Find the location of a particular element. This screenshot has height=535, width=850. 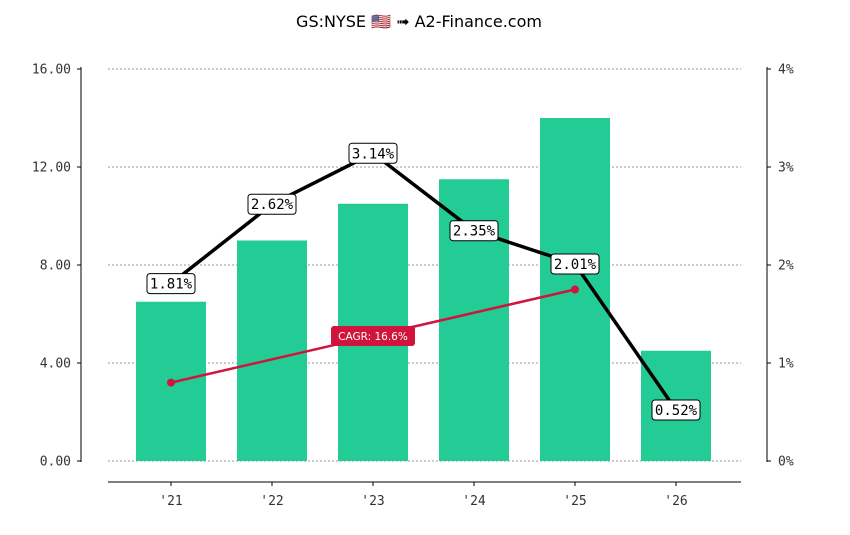

chart-title: GS:NYSE 🇺🇸 ➟ A2-Finance.com is located at coordinates (419, 21).